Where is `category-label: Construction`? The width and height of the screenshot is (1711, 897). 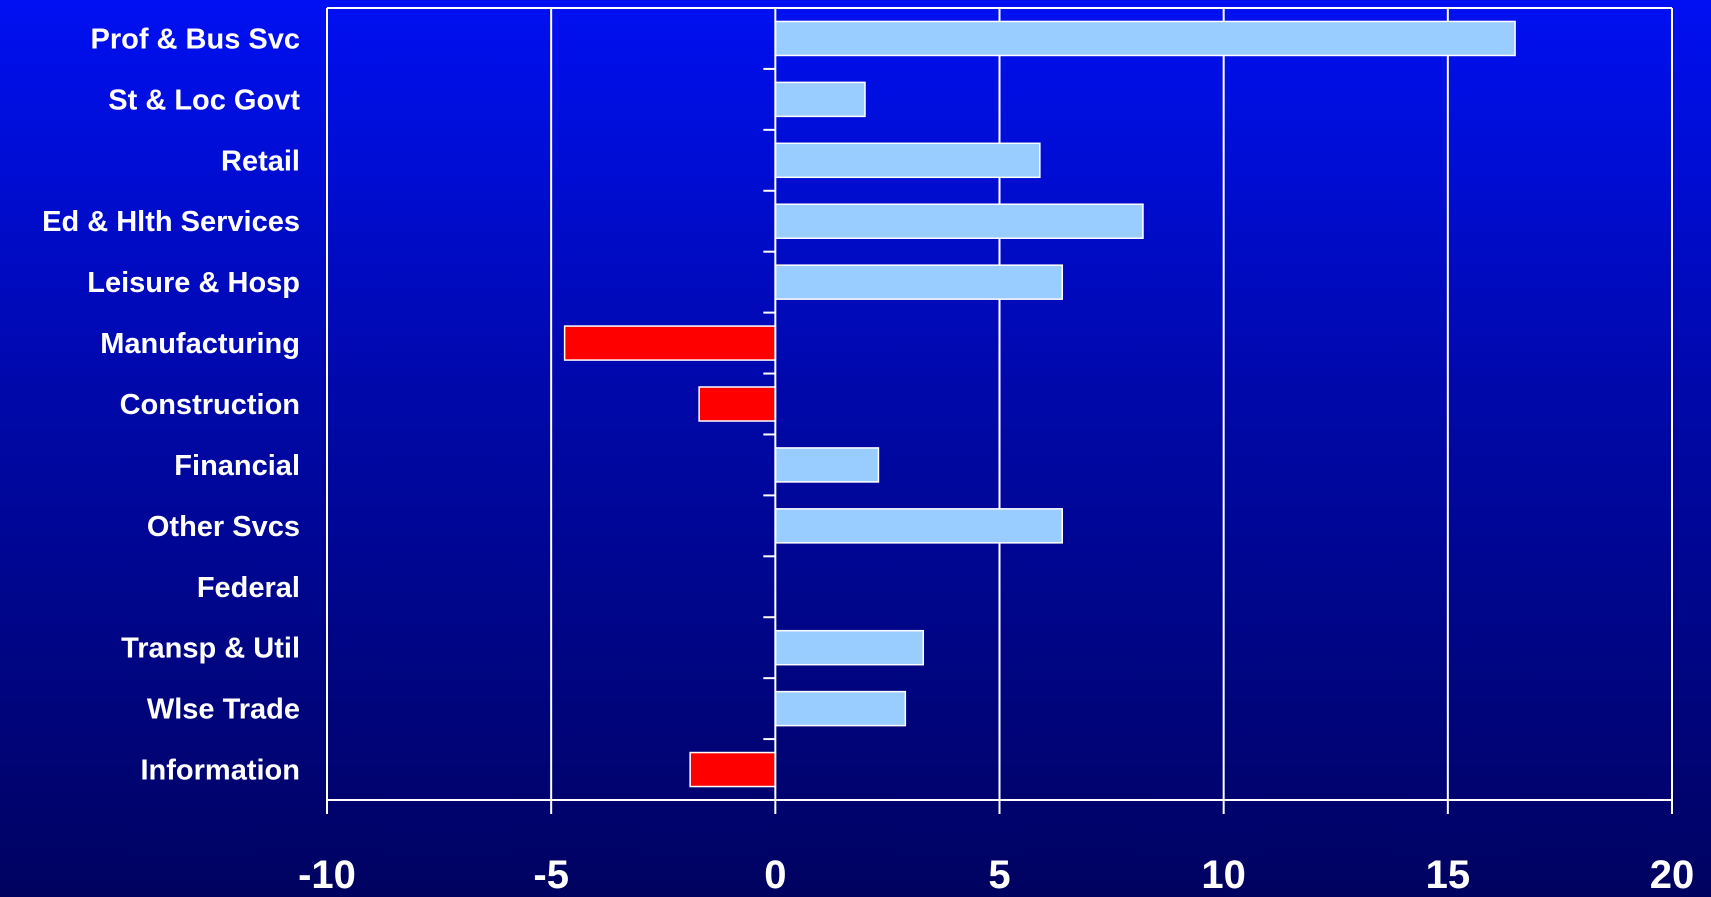 category-label: Construction is located at coordinates (210, 405).